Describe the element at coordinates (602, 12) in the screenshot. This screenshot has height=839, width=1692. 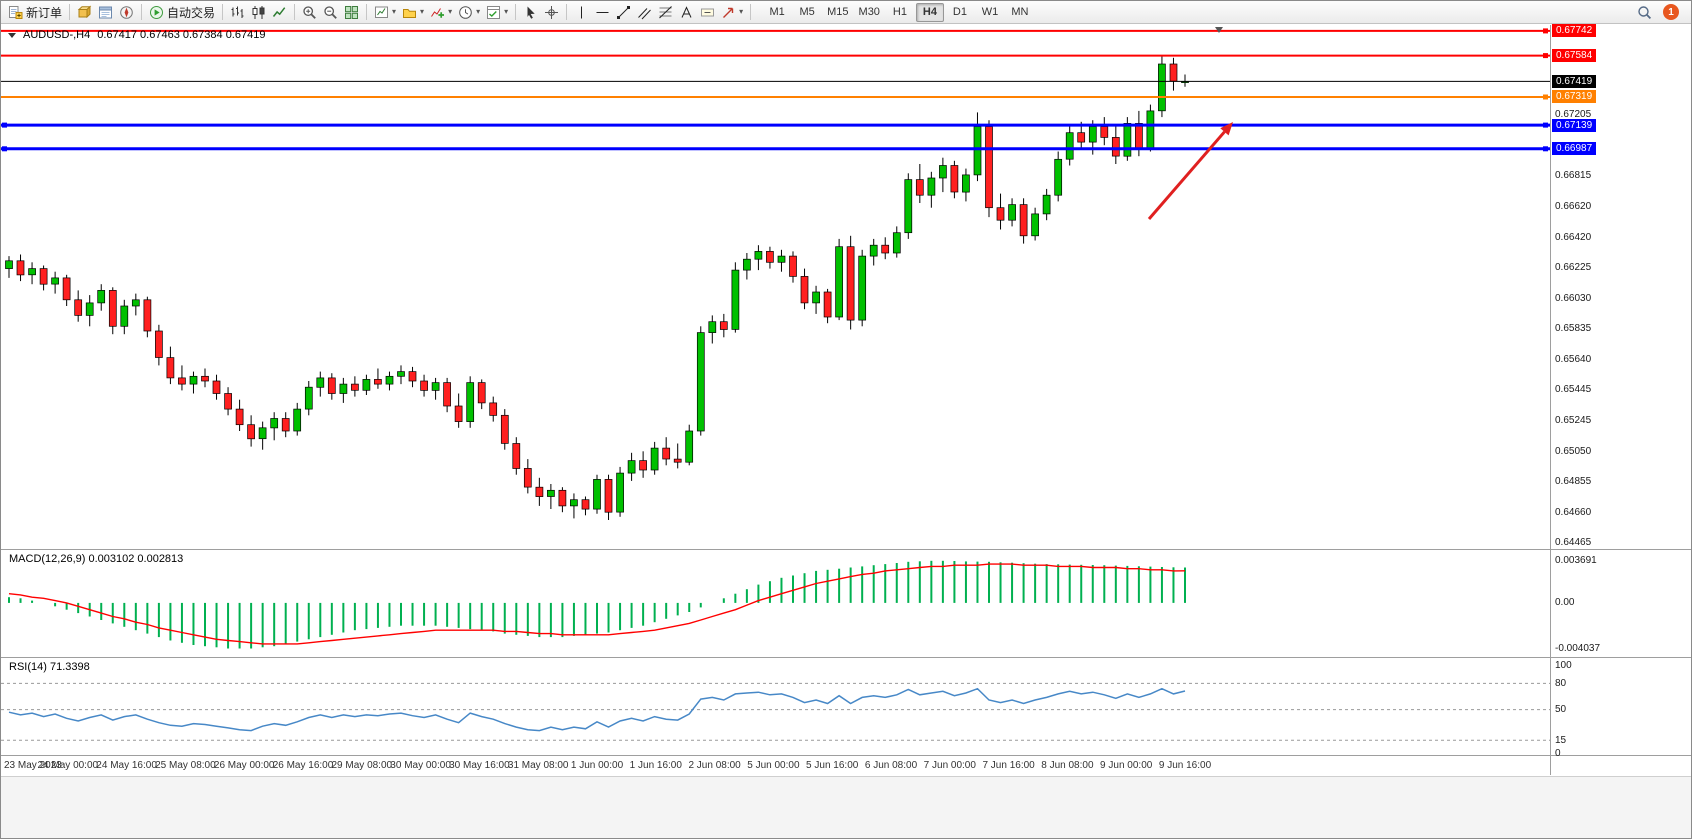
I see `horizontal-line-button` at that location.